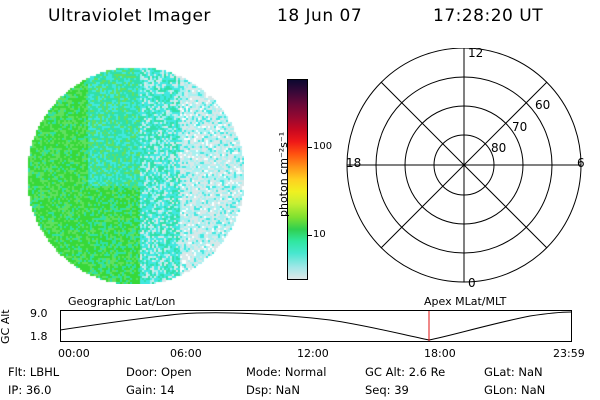 The image size is (600, 400). What do you see at coordinates (323, 146) in the screenshot?
I see `colorbar-tick-100: 100` at bounding box center [323, 146].